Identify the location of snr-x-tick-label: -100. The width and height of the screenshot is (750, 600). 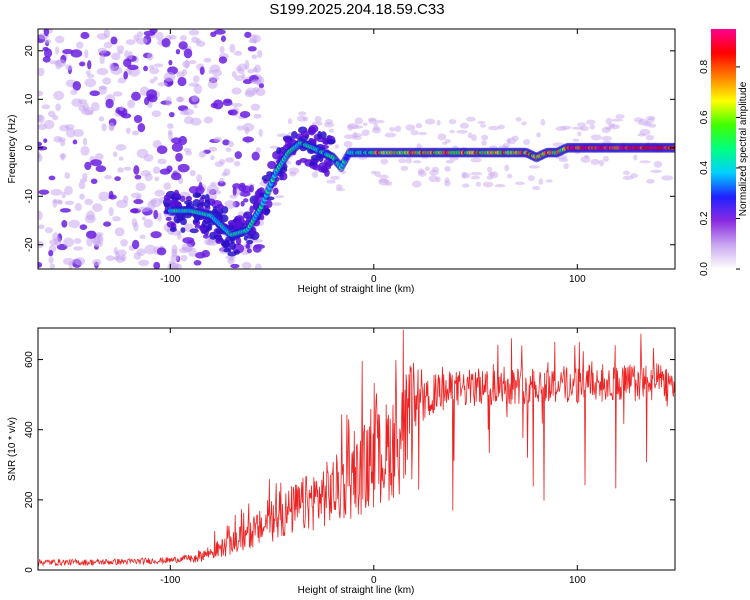
(170, 580).